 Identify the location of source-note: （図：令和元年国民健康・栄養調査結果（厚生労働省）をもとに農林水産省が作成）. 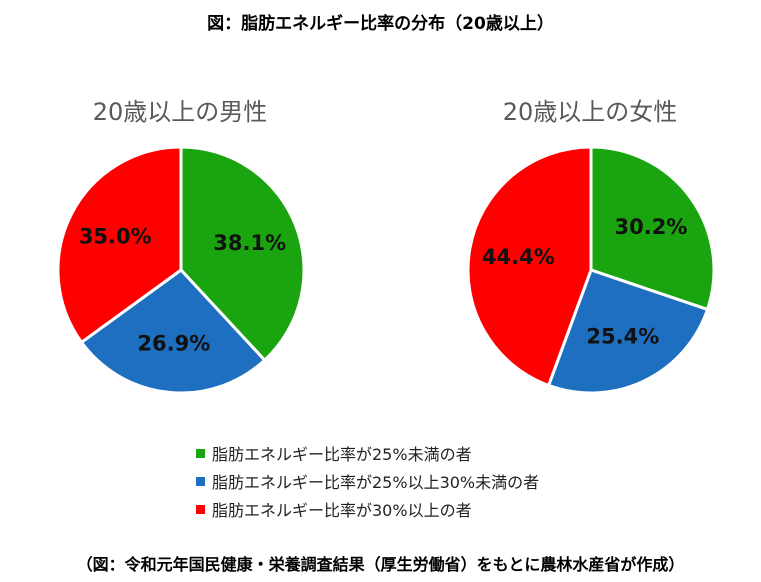
(380, 564).